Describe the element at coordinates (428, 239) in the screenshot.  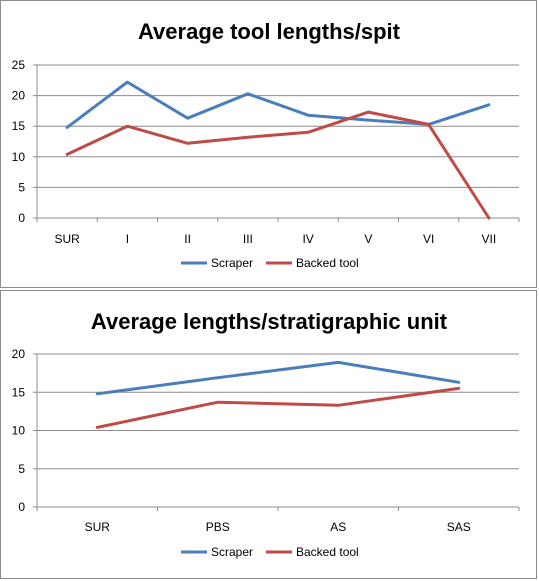
I see `x-tick-label: VI` at that location.